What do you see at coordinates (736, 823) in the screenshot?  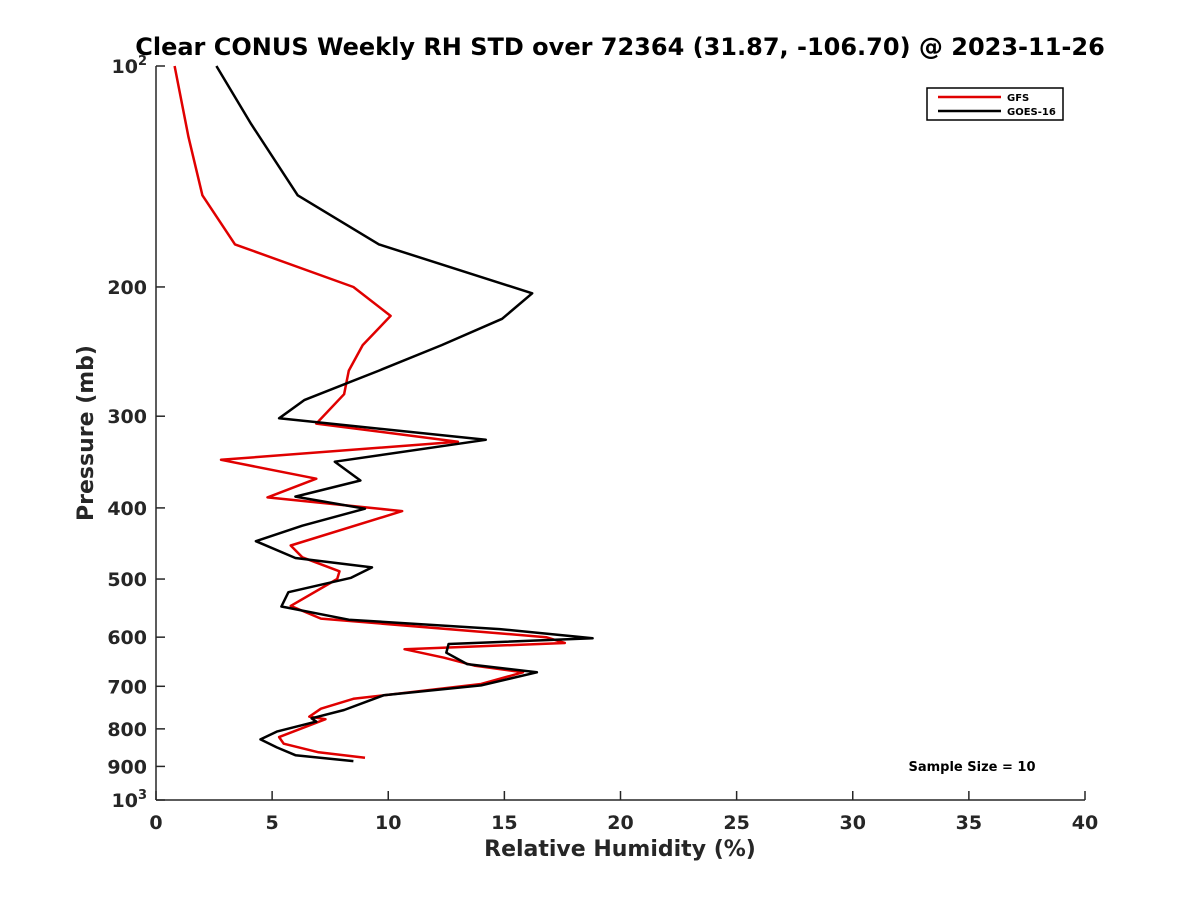 I see `x-tick-label: 25` at bounding box center [736, 823].